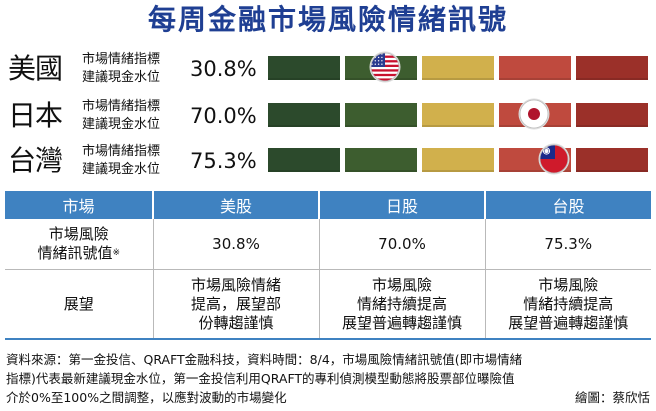  Describe the element at coordinates (146, 397) in the screenshot. I see `source-note-line: 介於0%至100%之間調整，以應對波動的市場變化` at that location.